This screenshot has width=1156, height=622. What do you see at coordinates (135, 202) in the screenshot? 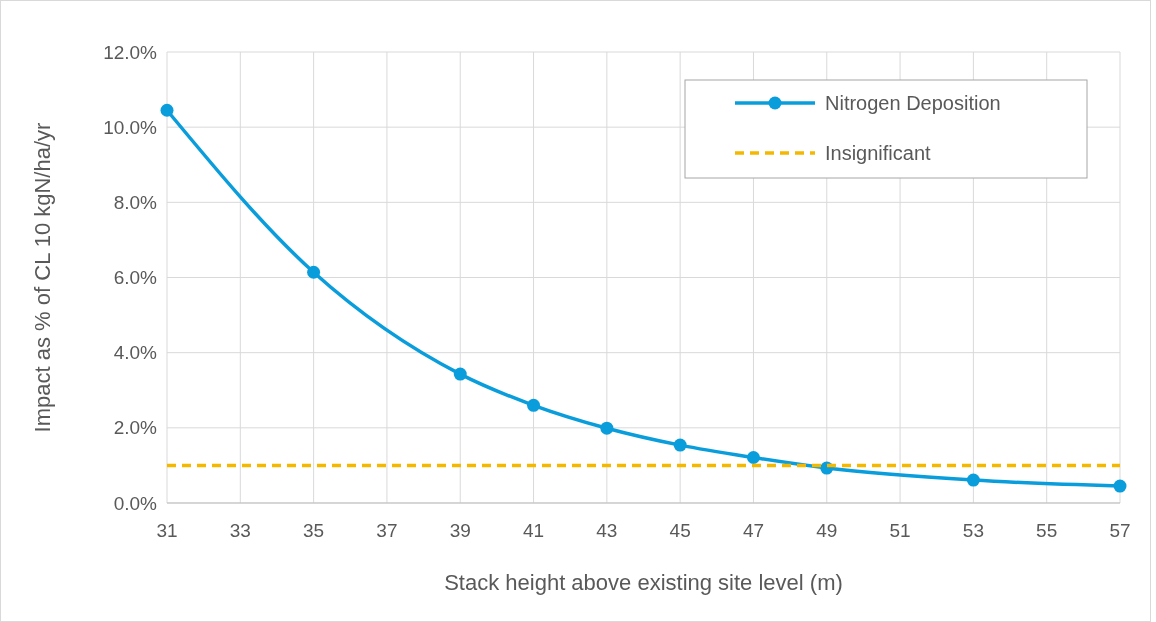
I see `y-tick-label: 8.0%` at bounding box center [135, 202].